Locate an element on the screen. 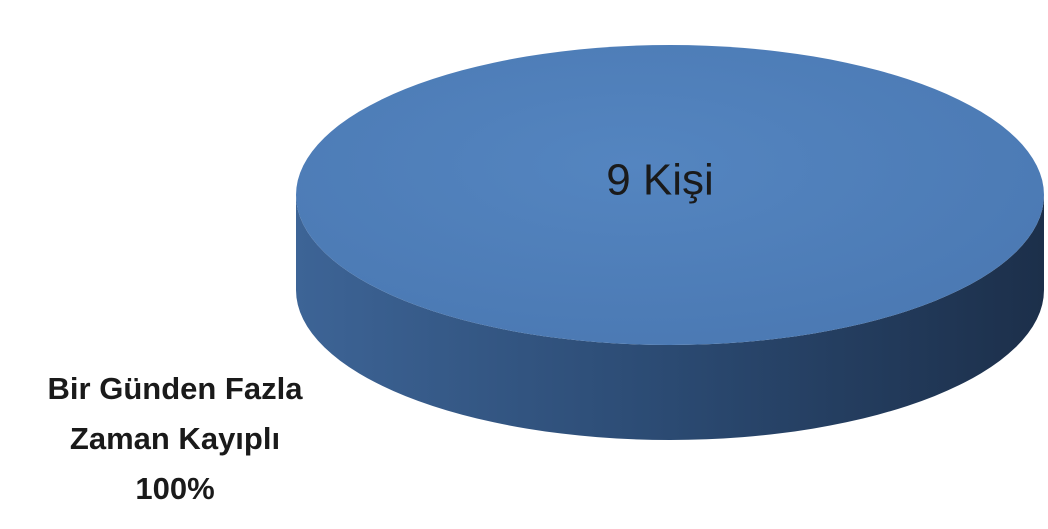 The height and width of the screenshot is (529, 1048). percent-label: 100% is located at coordinates (175, 488).